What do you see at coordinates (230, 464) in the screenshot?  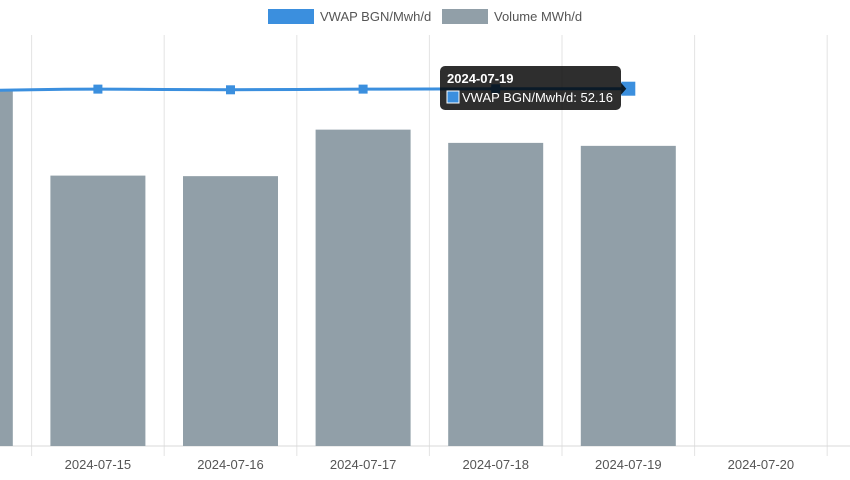 I see `x-tick-label: 2024-07-16` at bounding box center [230, 464].